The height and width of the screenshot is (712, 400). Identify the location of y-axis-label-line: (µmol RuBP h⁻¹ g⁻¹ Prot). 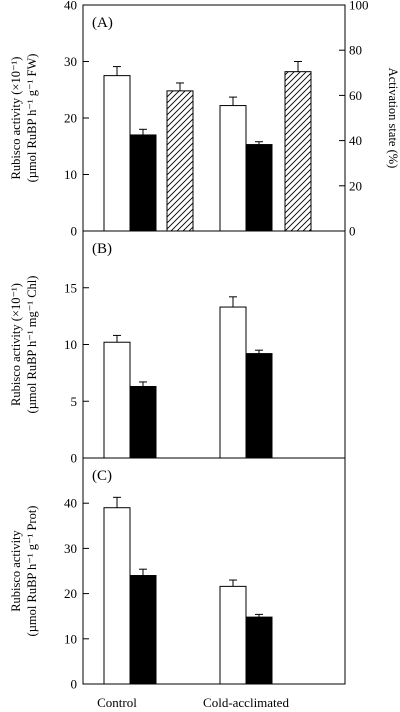
(32, 571).